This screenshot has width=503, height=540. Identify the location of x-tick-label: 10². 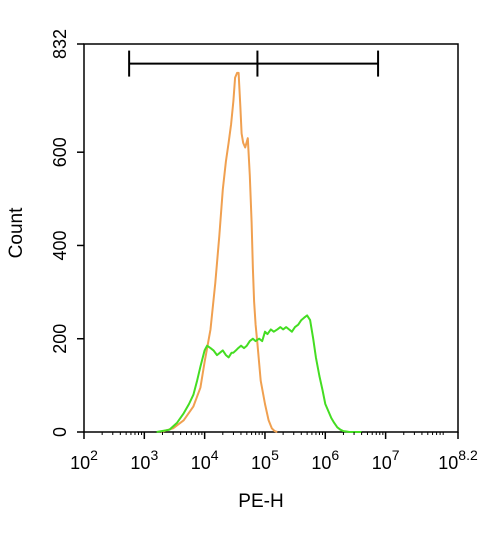
(84, 460).